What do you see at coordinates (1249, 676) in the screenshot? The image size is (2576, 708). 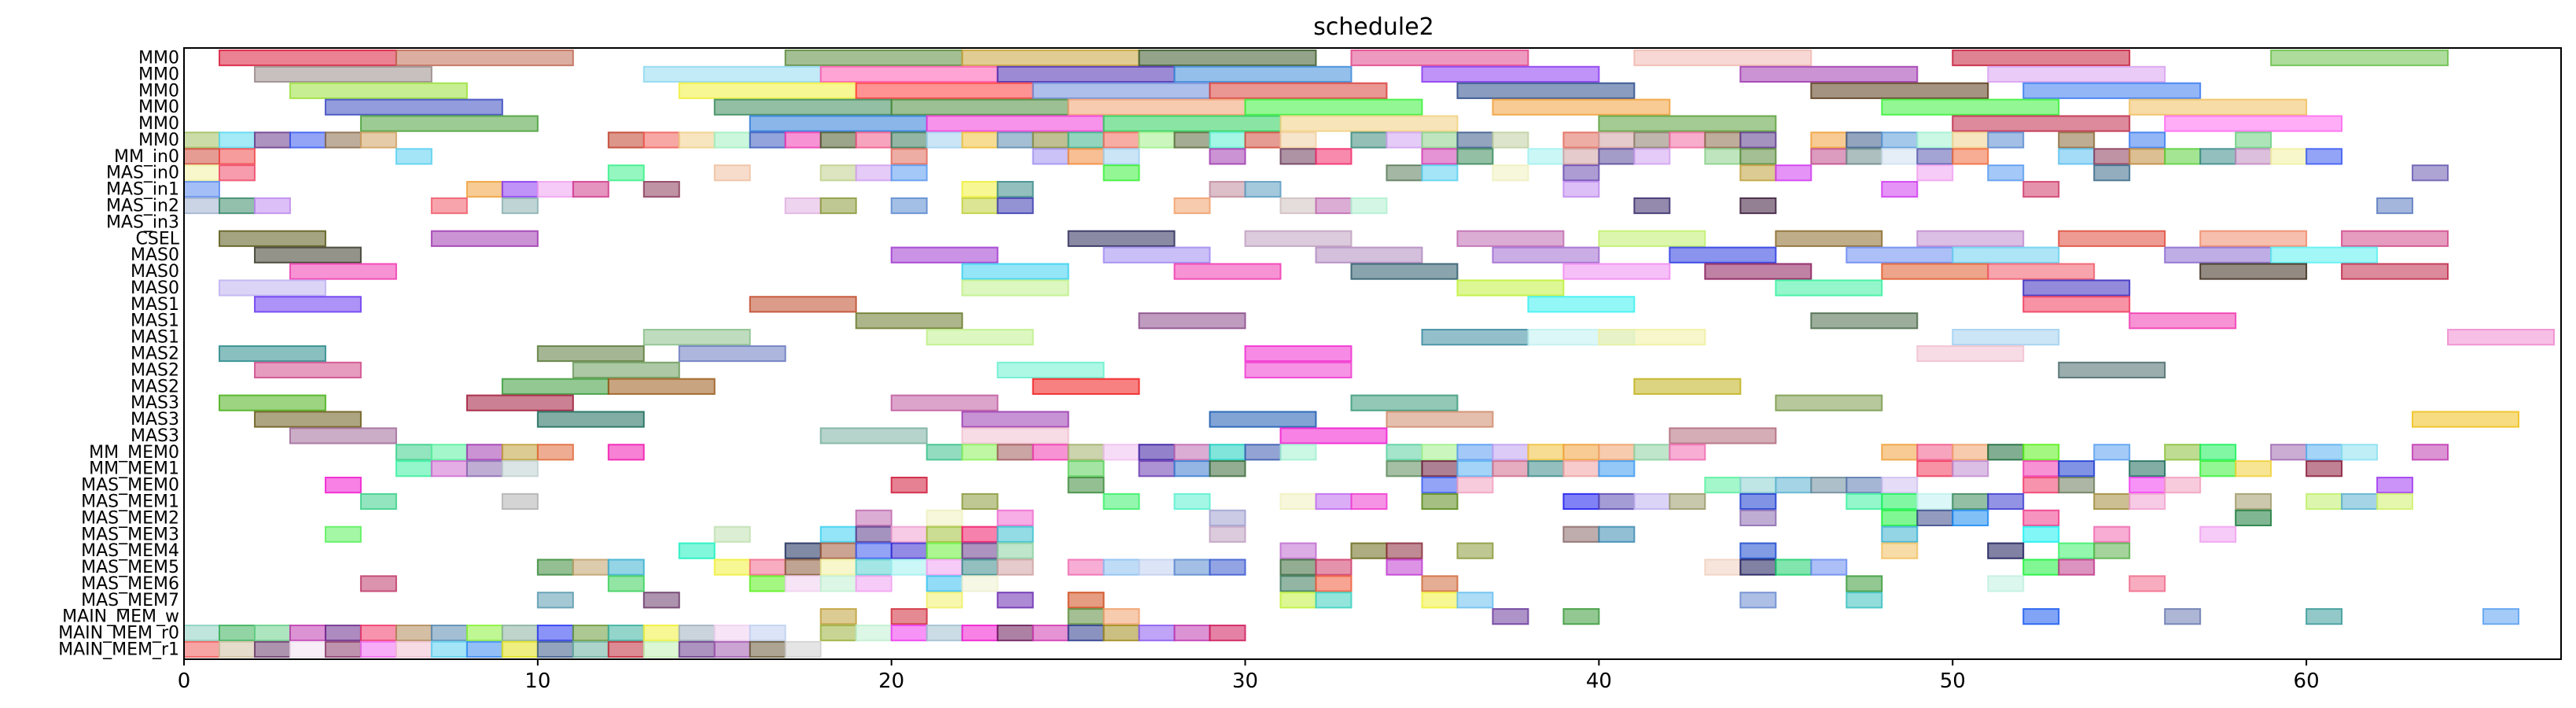 I see `x-axis: 0 10 20 30 40 50 60` at bounding box center [1249, 676].